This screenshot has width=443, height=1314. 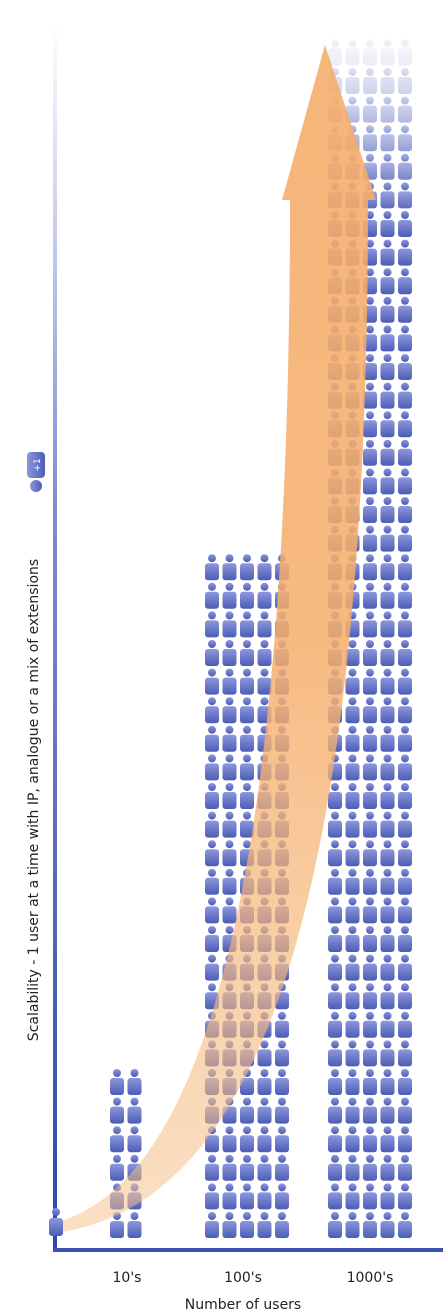 I want to click on icon-badge: +1, so click(x=38, y=464).